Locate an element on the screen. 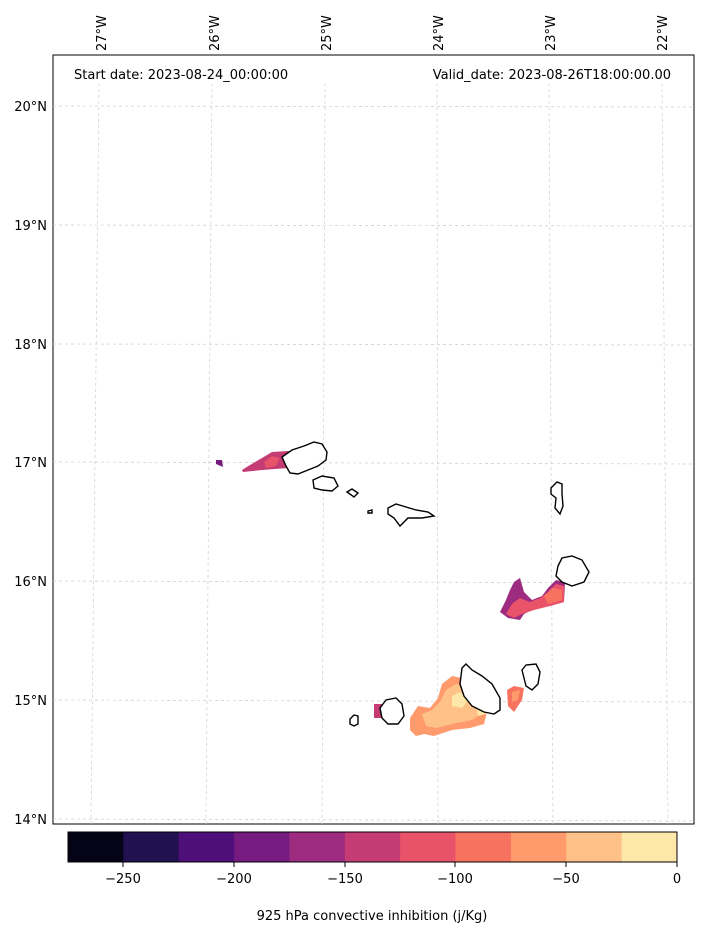 The height and width of the screenshot is (935, 703). lat-label: 20°N is located at coordinates (30, 107).